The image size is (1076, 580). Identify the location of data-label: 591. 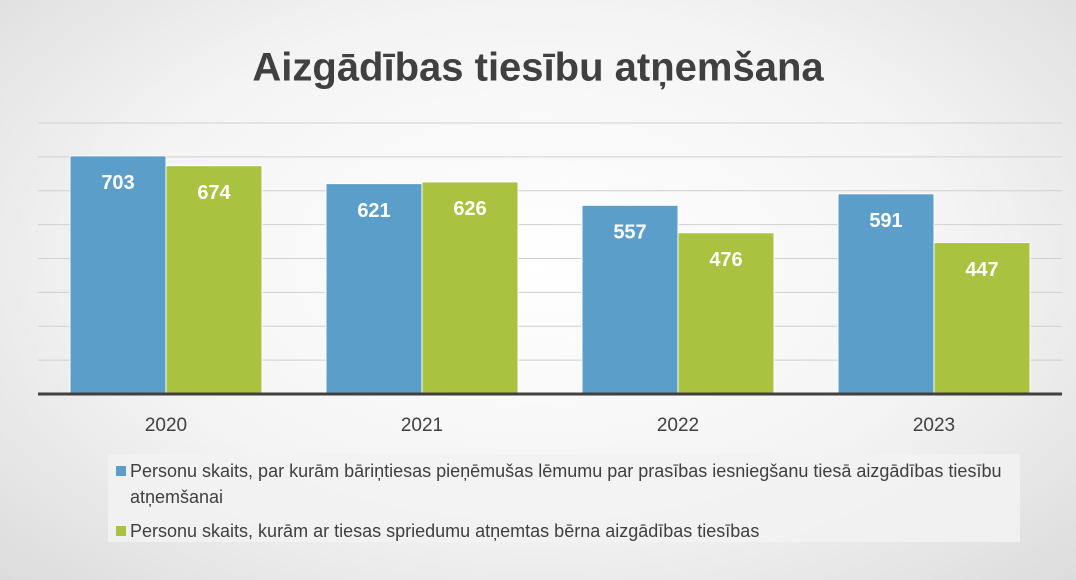
(885, 221).